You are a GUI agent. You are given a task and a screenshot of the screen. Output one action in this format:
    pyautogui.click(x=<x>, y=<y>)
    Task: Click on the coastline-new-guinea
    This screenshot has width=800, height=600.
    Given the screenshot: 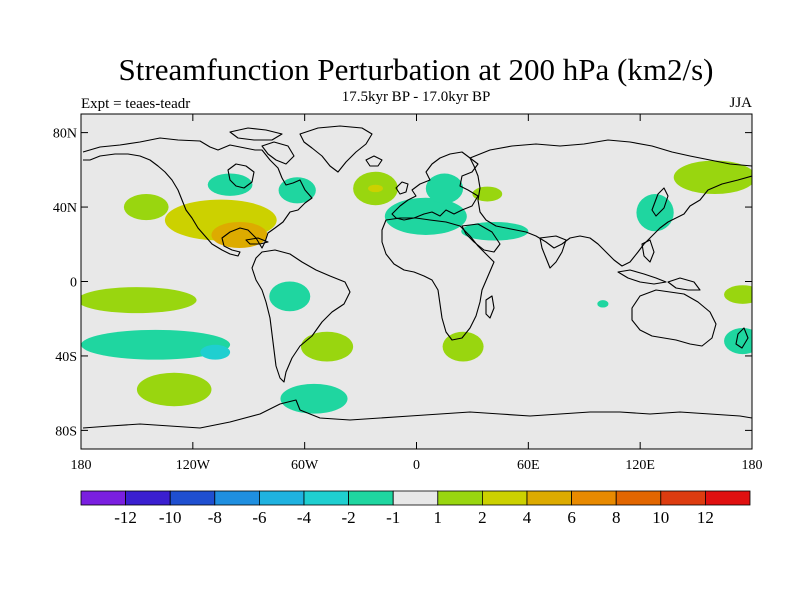 What is the action you would take?
    pyautogui.click(x=684, y=284)
    